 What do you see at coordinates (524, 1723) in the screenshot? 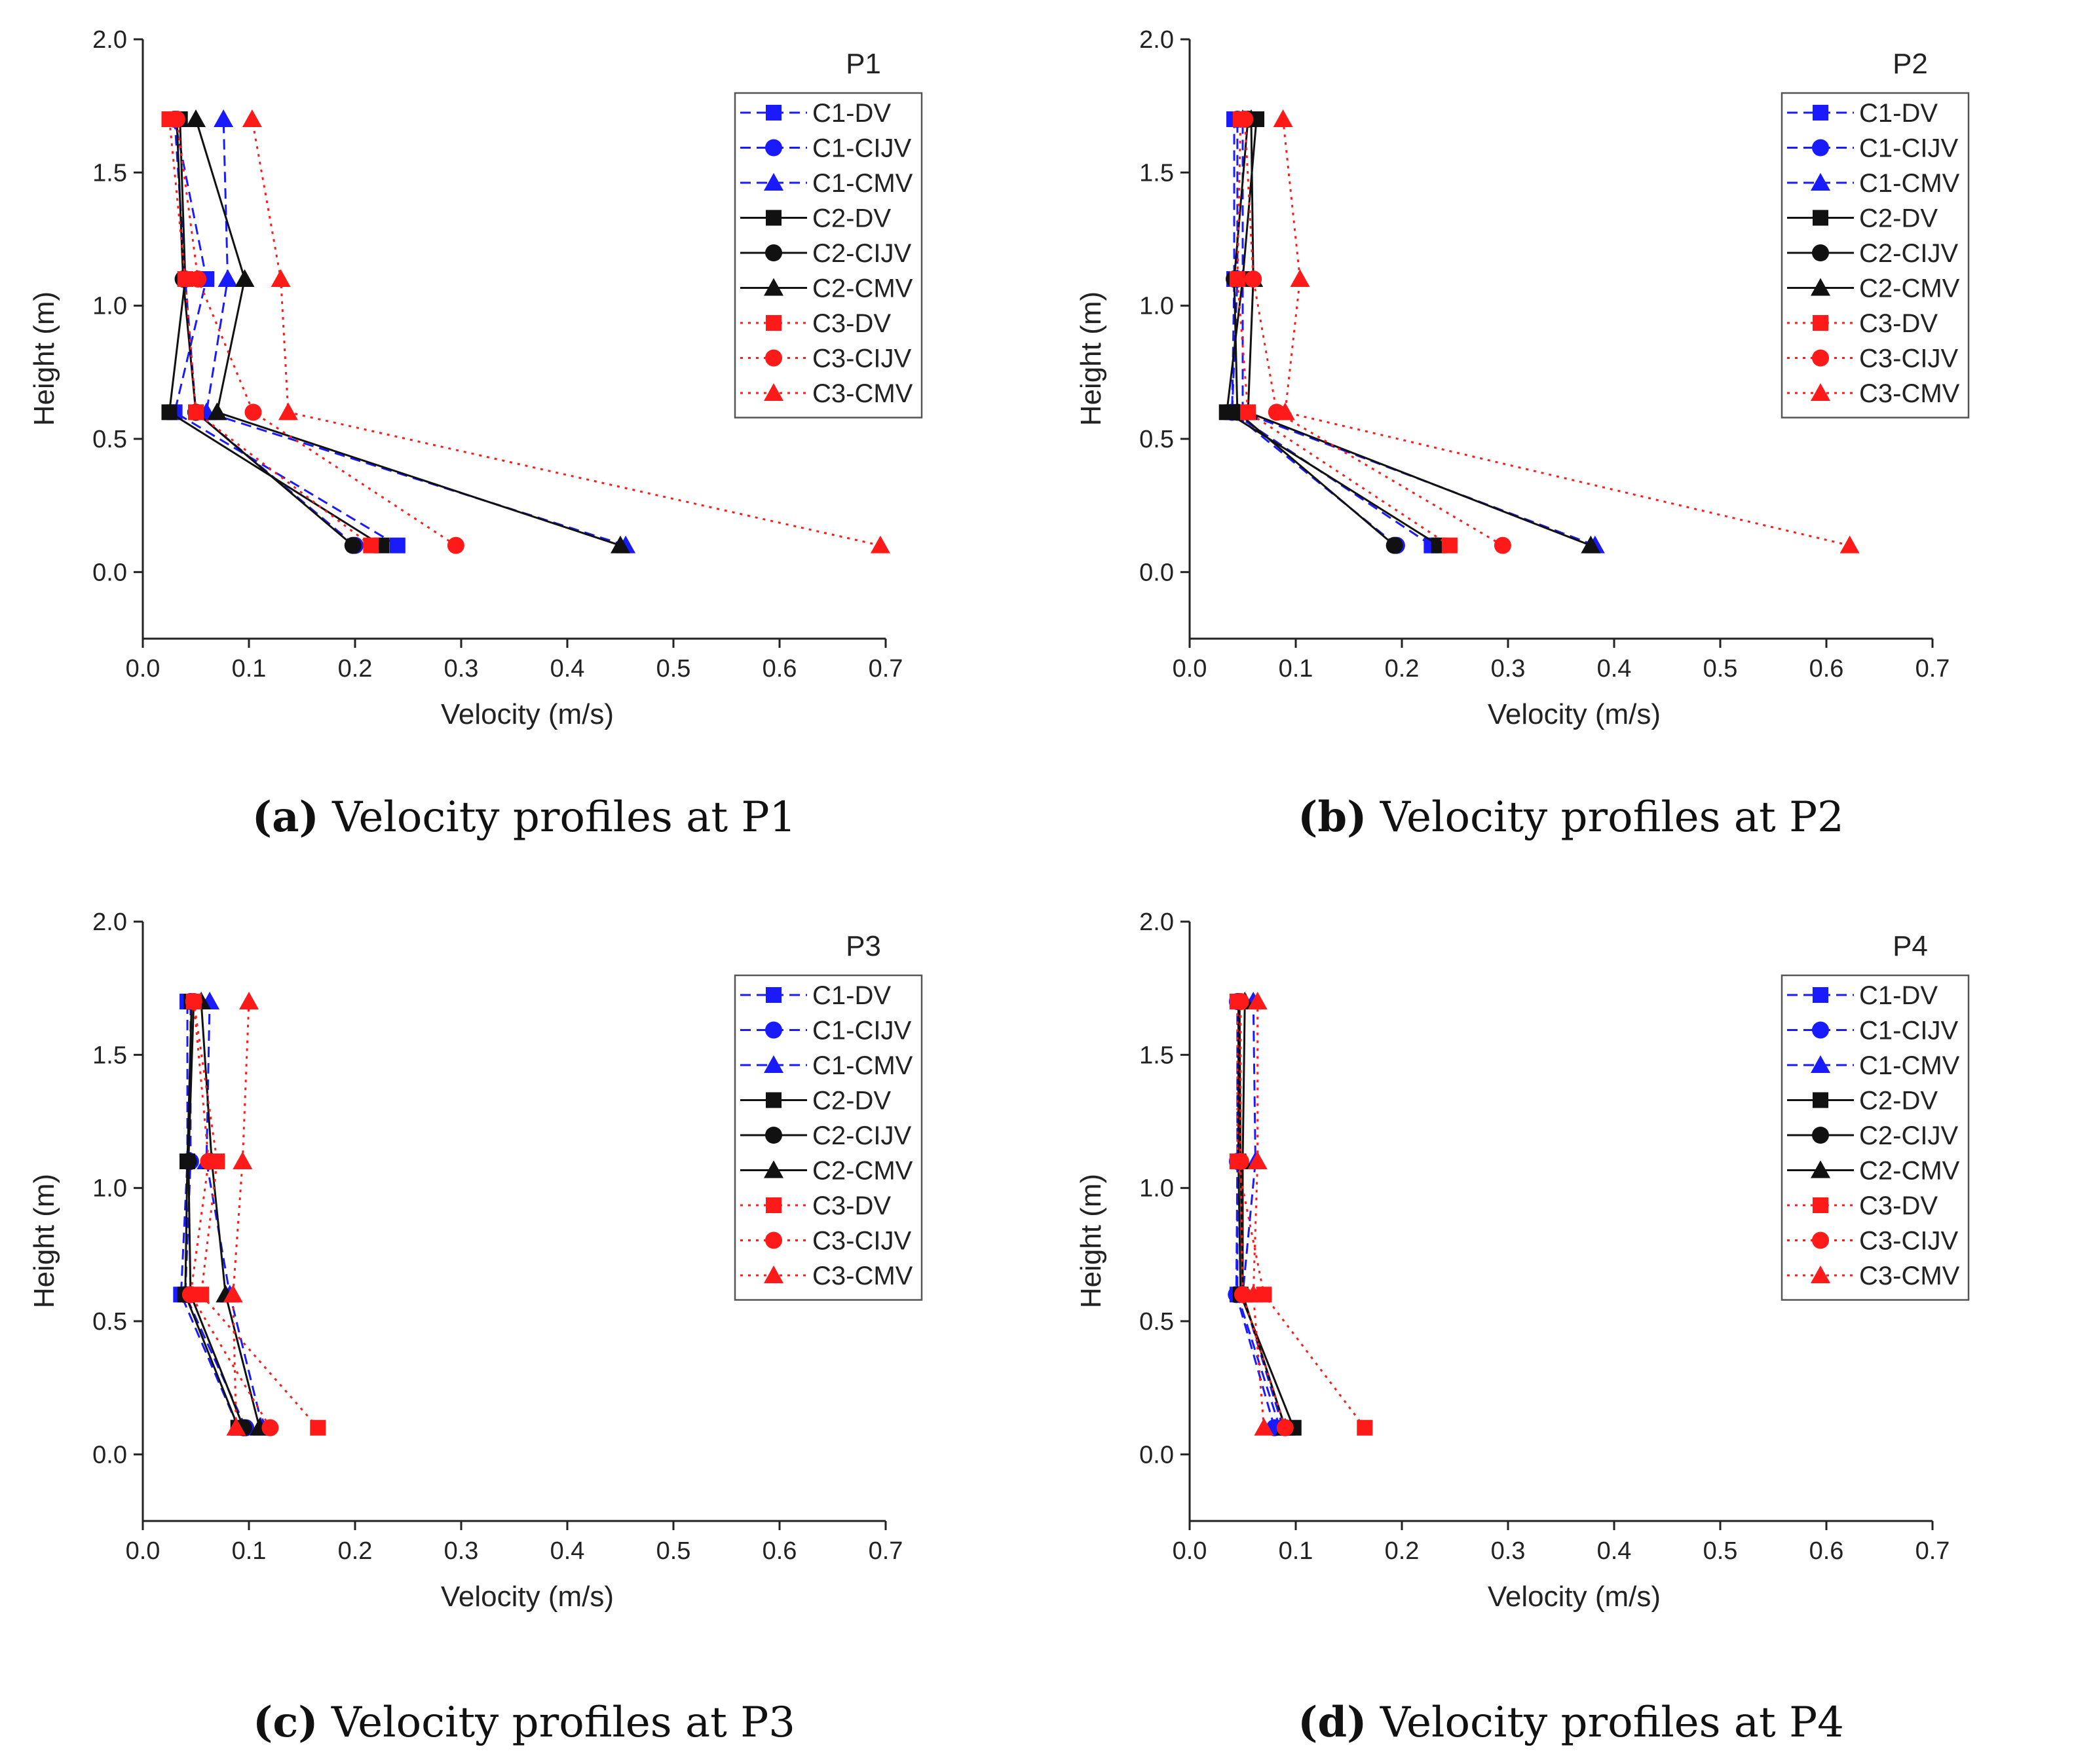
I see `caption-c: (c) Velocity profiles at P3` at bounding box center [524, 1723].